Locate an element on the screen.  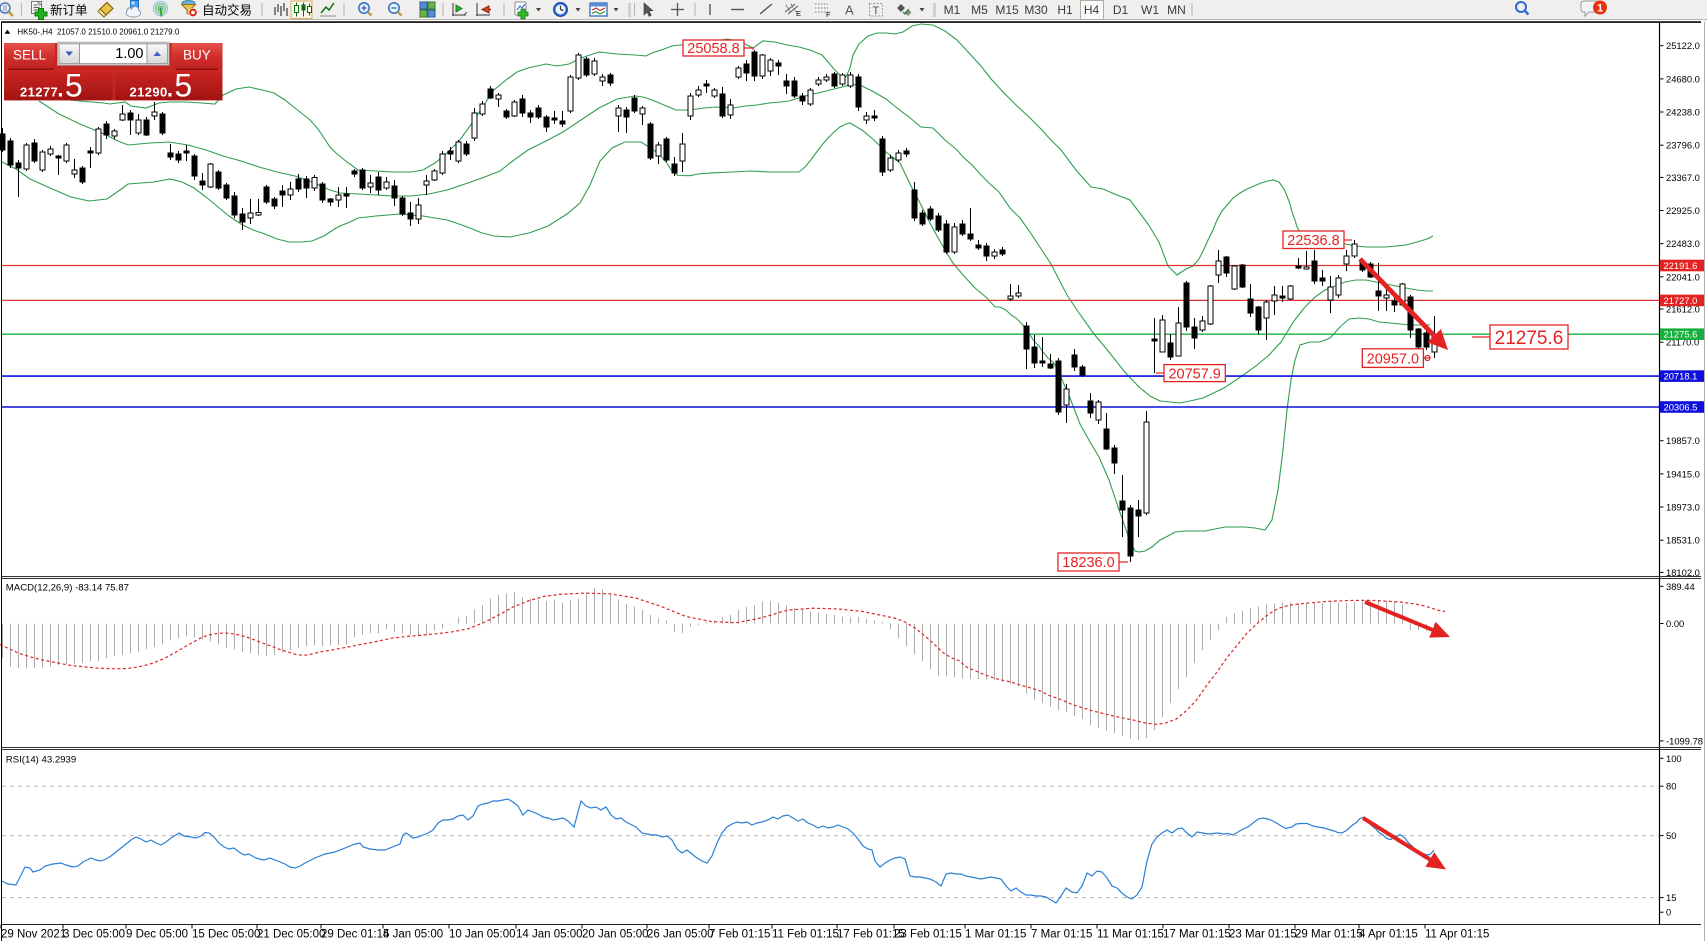
svg-text: 11 Apr 01:15 is located at coordinates (1457, 935).